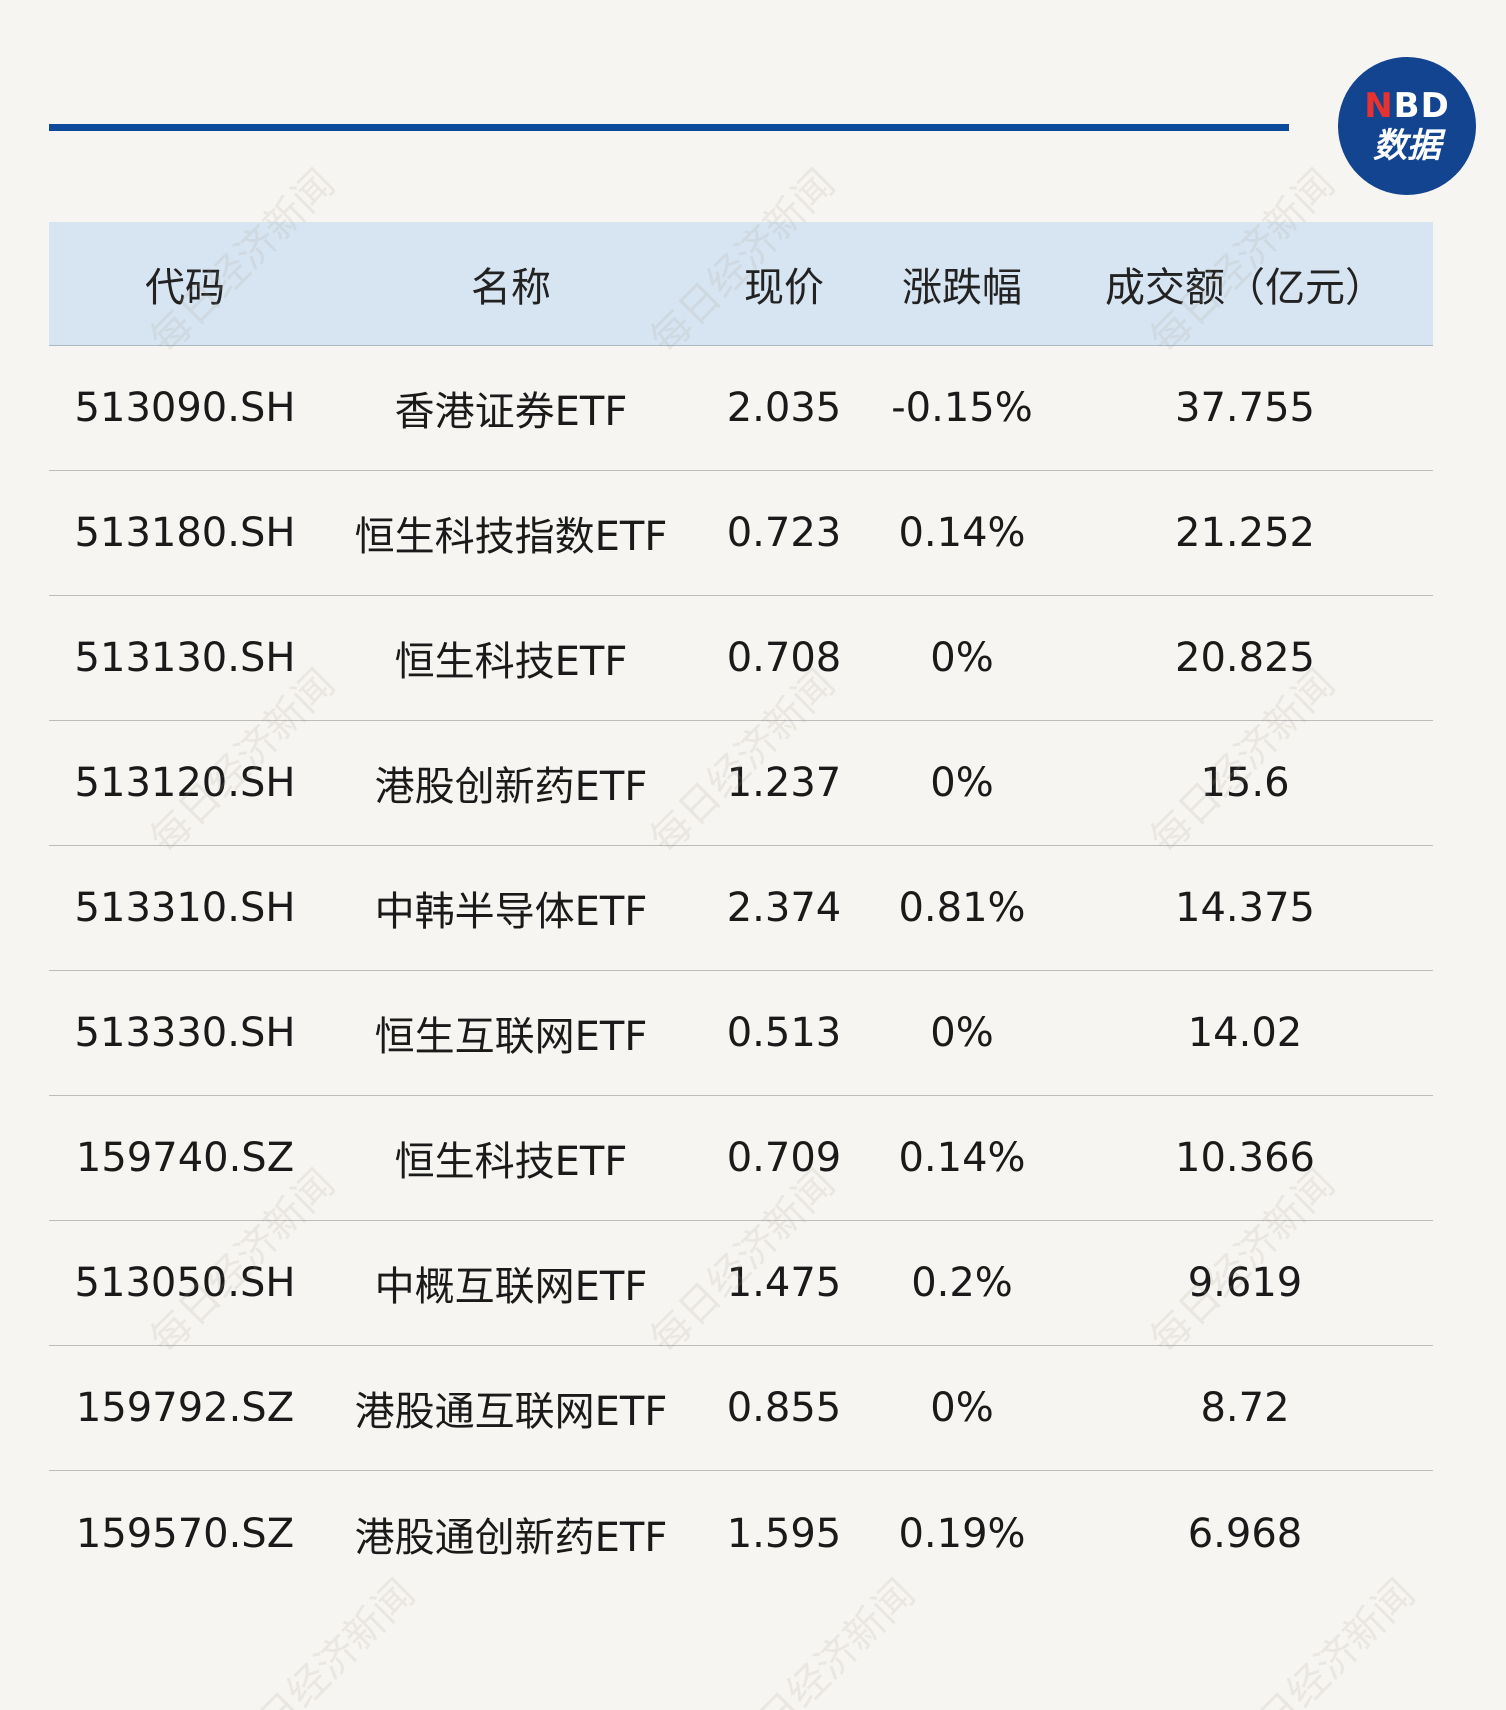 The width and height of the screenshot is (1506, 1710). Describe the element at coordinates (185, 783) in the screenshot. I see `cell-code: 513120.SH` at that location.